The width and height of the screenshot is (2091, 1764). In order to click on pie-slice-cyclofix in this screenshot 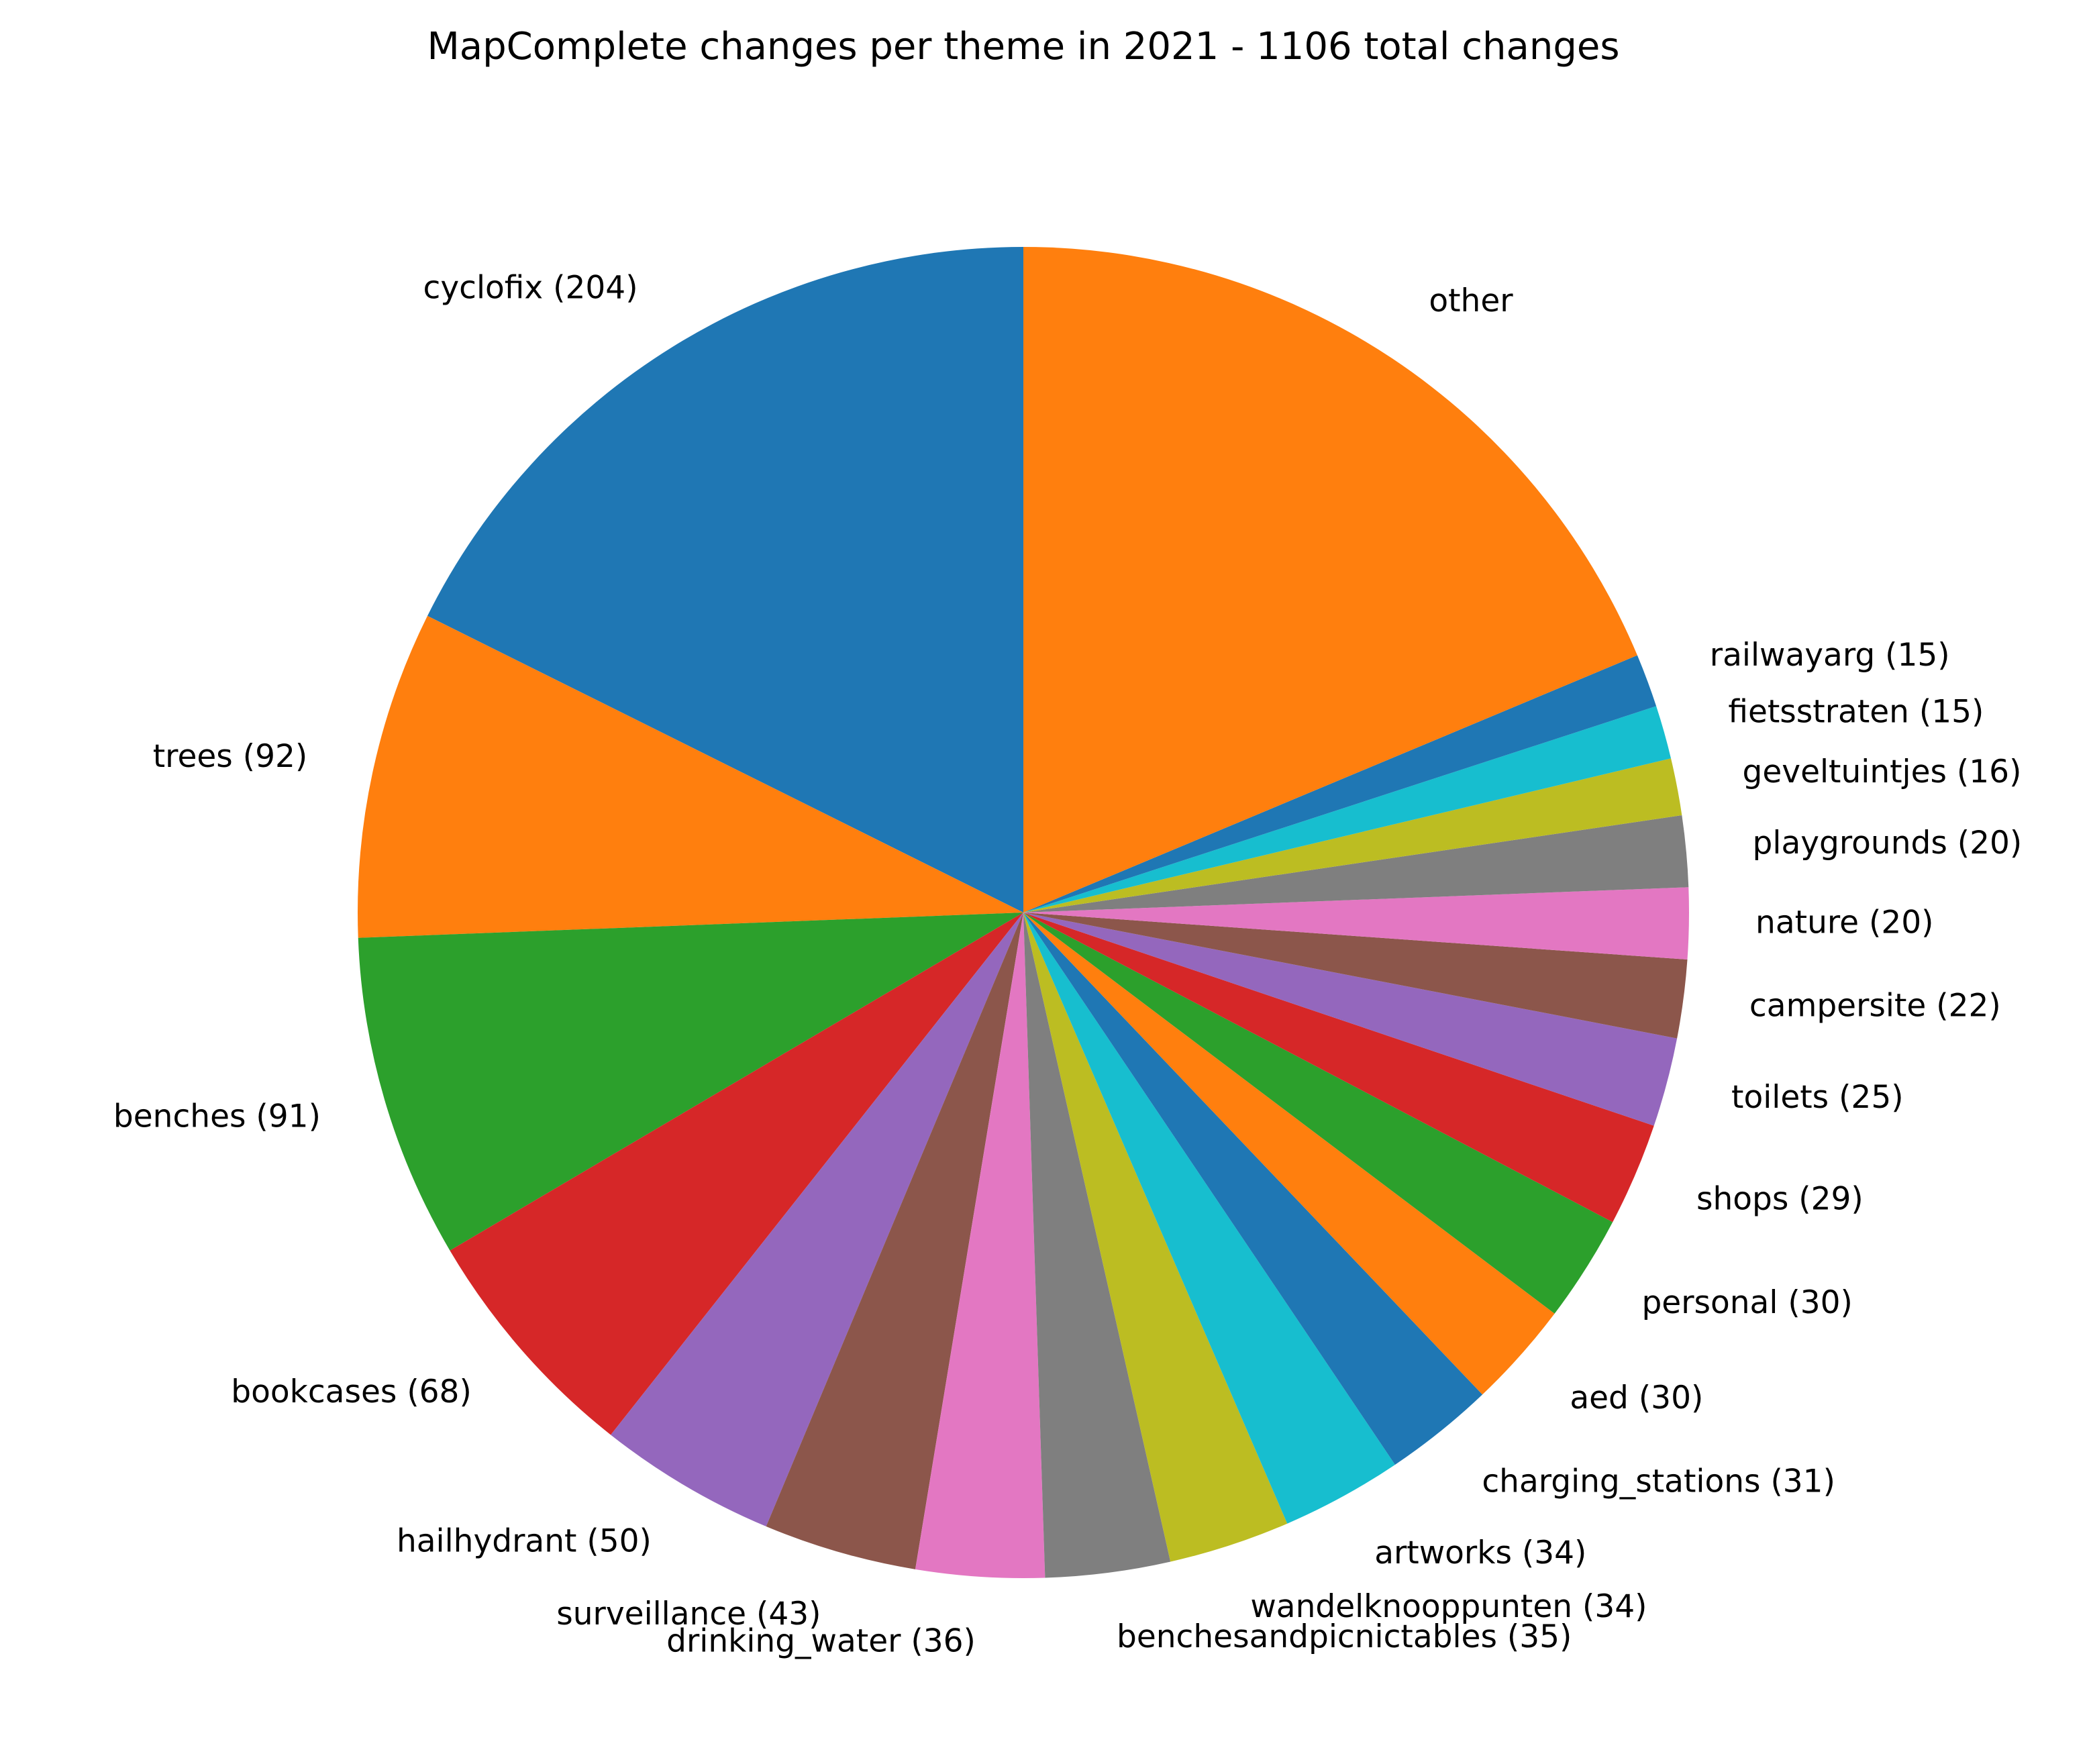, I will do `click(725, 580)`.